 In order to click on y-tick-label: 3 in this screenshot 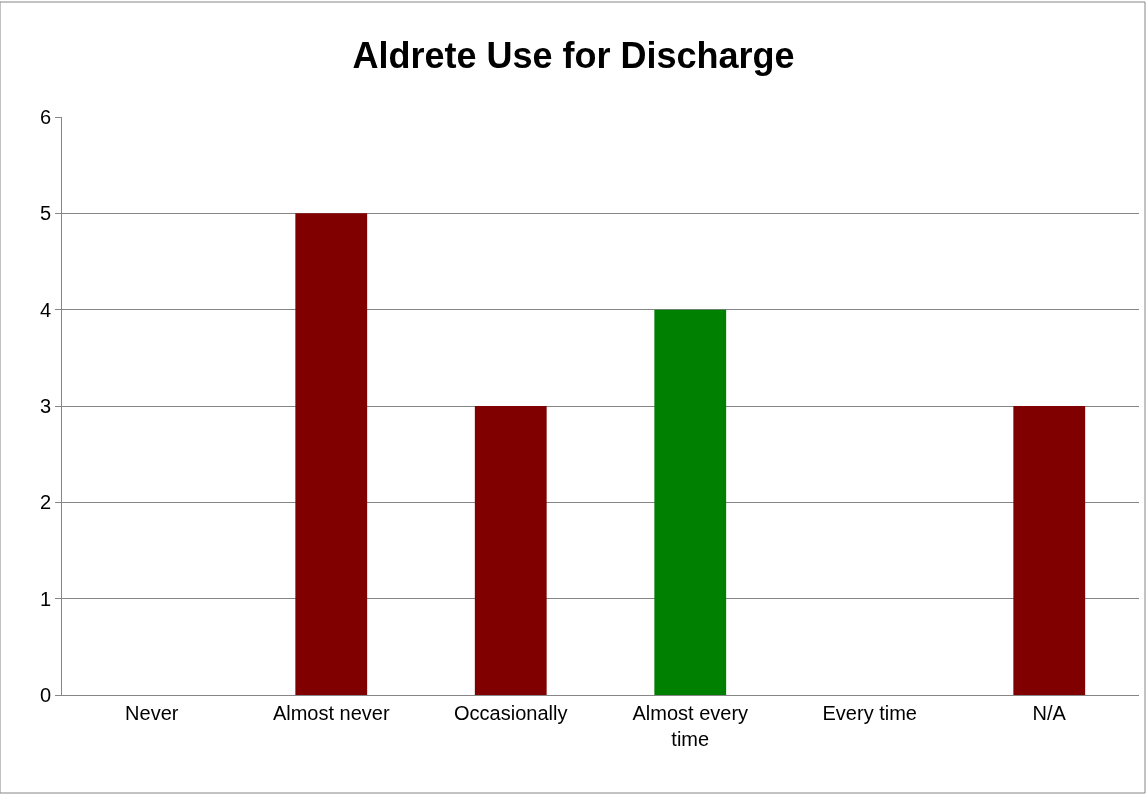, I will do `click(45, 406)`.